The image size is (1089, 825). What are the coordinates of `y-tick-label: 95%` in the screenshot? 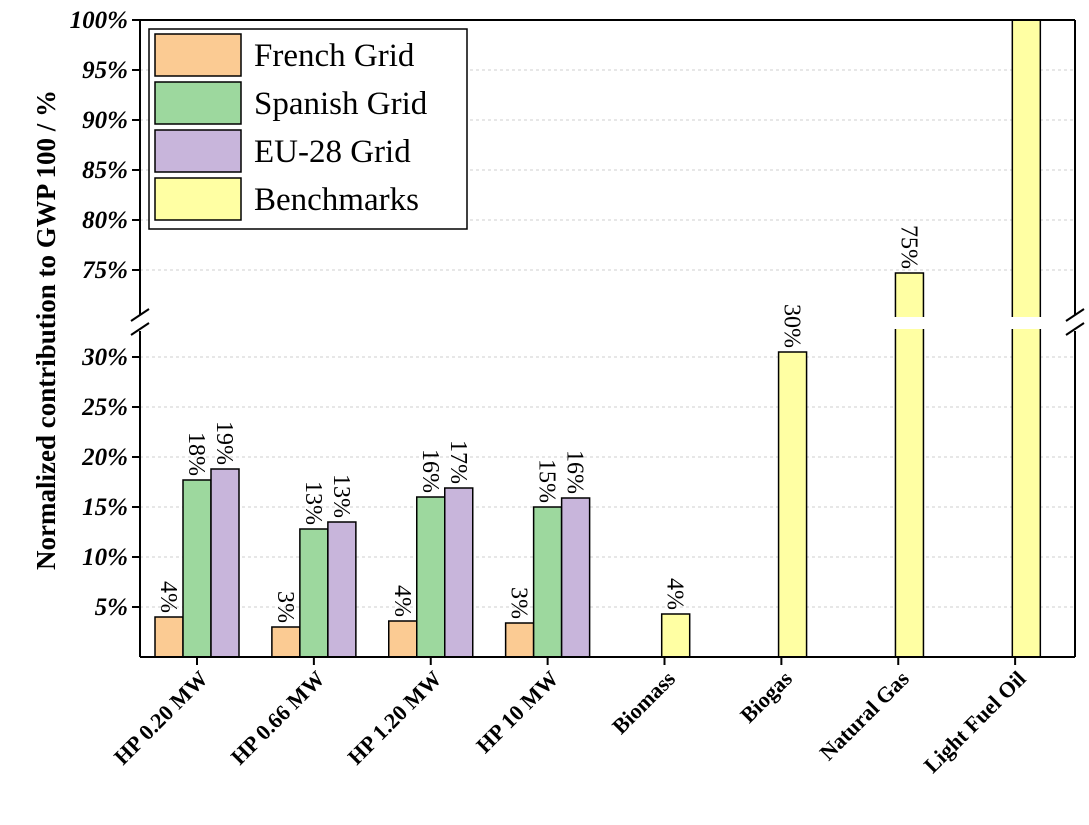 It's located at (105, 70).